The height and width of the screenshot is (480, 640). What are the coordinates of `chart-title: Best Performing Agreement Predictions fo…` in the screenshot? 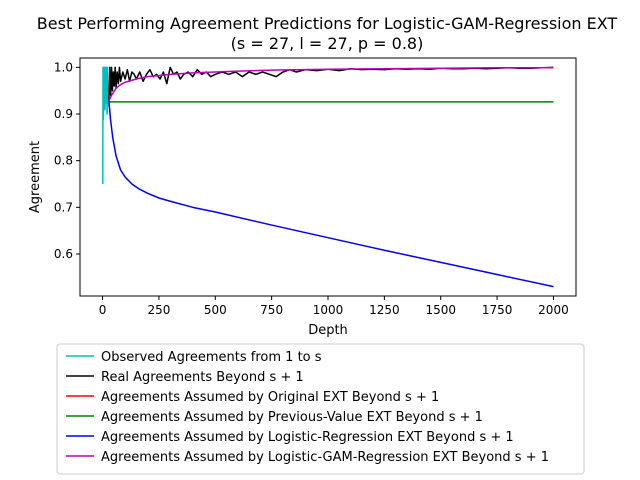 It's located at (327, 23).